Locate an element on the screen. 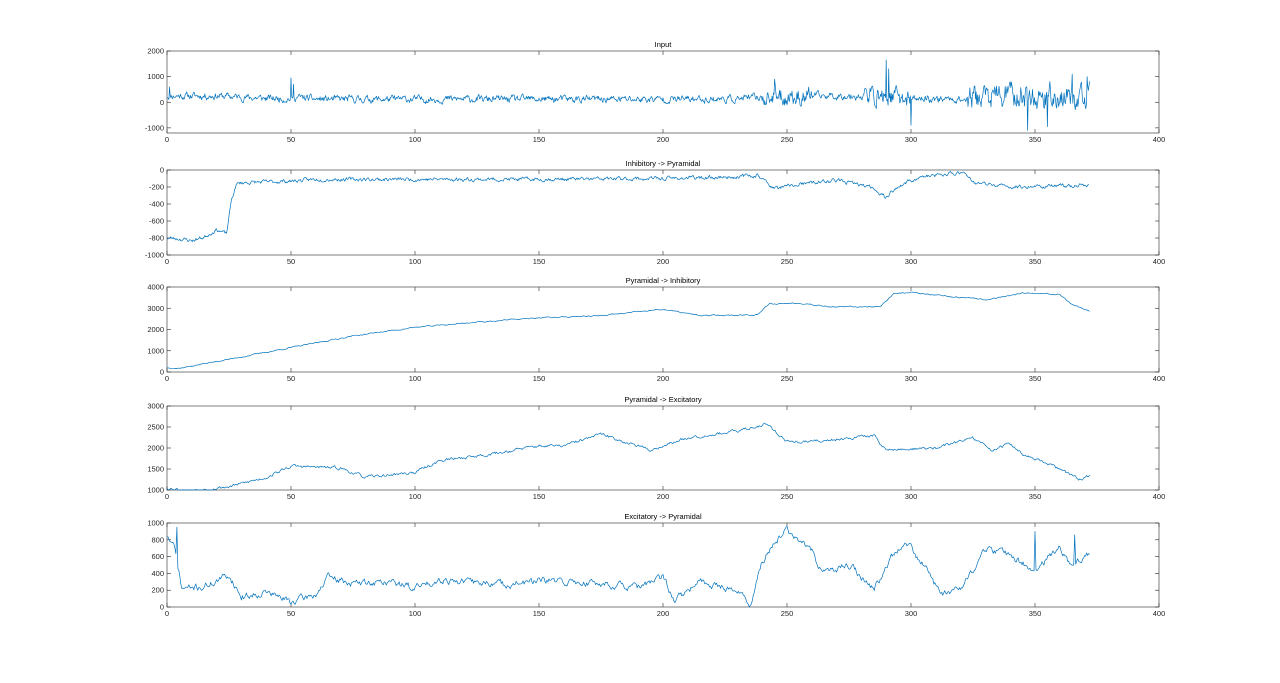 This screenshot has height=683, width=1280. y-tick-label: 200 is located at coordinates (157, 590).